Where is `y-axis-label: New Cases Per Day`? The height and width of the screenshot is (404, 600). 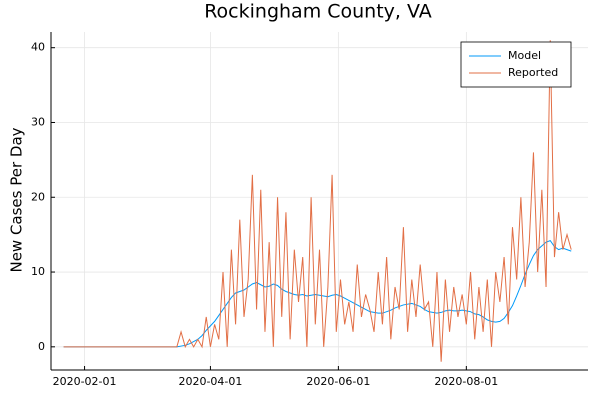
y-axis-label: New Cases Per Day is located at coordinates (17, 199).